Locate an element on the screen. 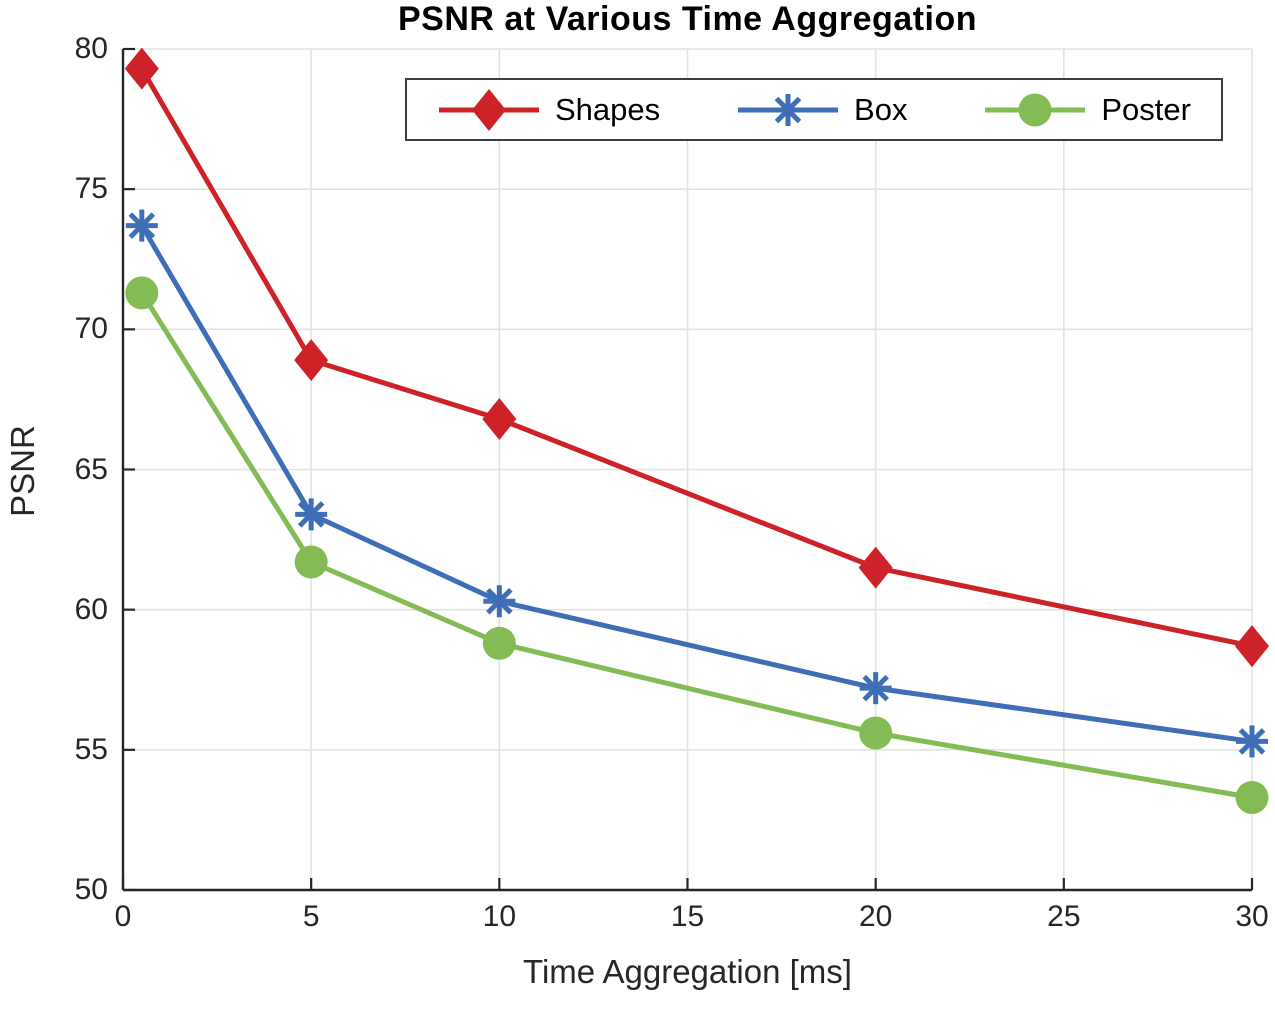 This screenshot has width=1275, height=1016. x-tick-label: 5 is located at coordinates (311, 916).